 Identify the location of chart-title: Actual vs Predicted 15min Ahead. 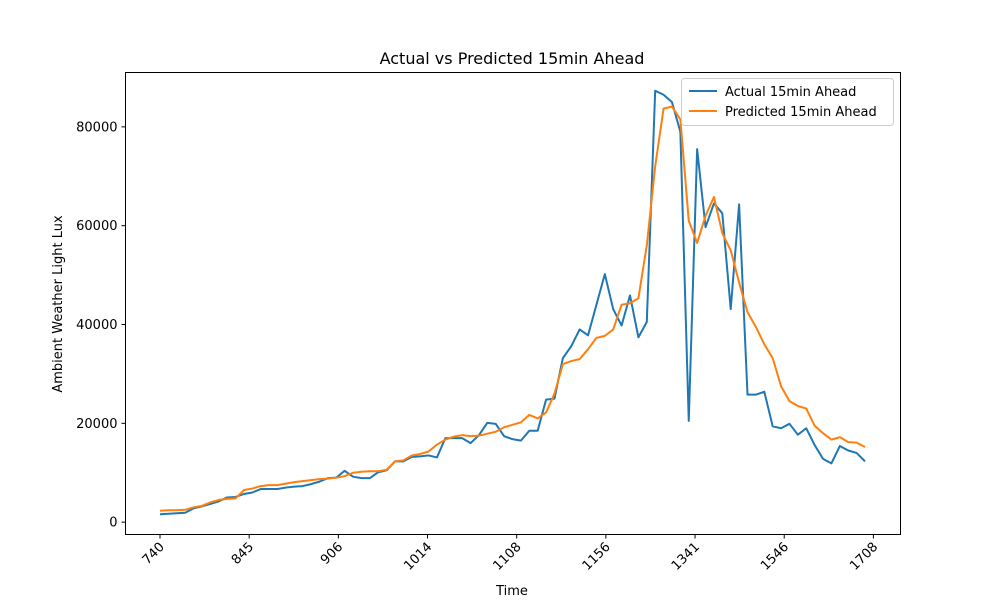
(512, 58).